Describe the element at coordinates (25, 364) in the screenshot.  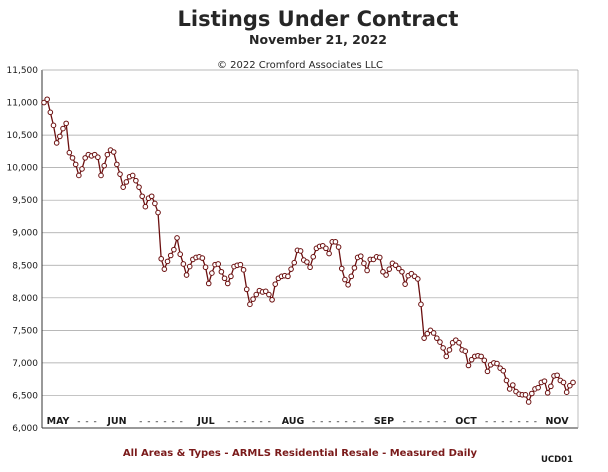
I see `y-tick-label: 7,000` at that location.